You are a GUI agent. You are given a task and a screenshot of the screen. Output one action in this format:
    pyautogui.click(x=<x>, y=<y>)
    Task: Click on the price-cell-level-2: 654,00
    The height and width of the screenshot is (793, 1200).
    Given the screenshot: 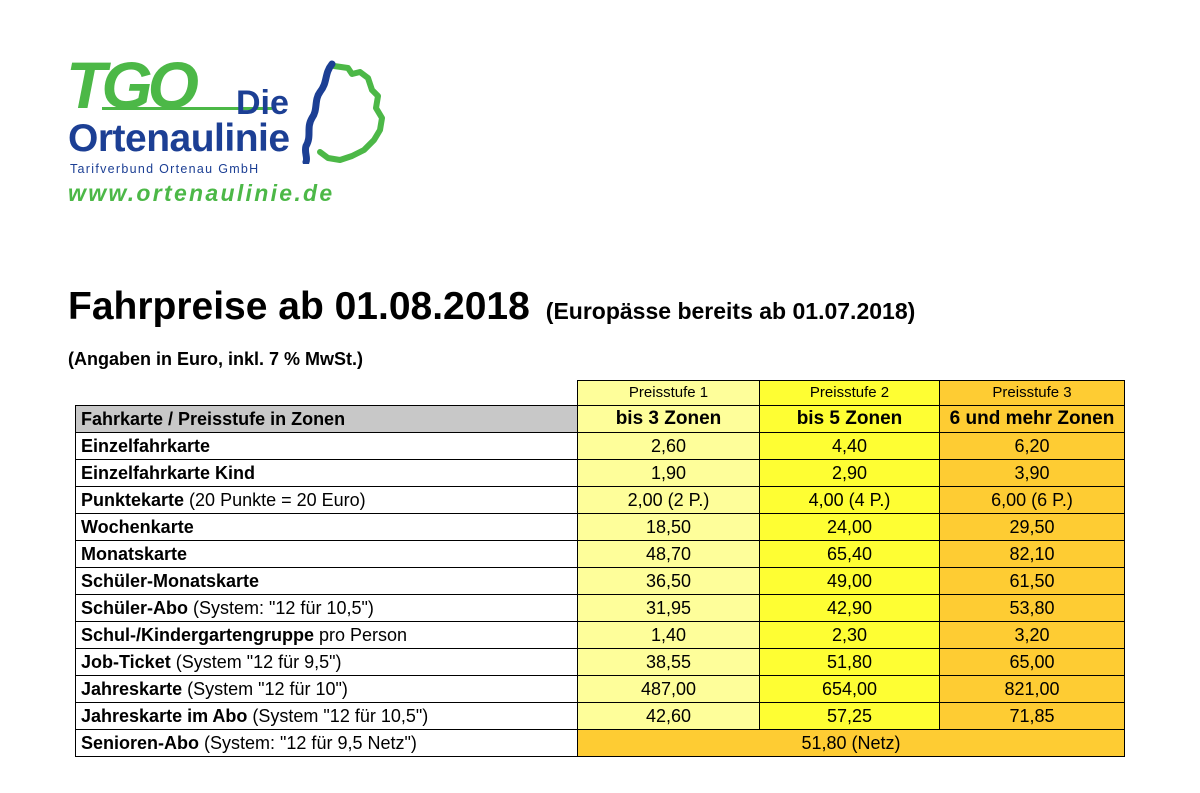 What is the action you would take?
    pyautogui.click(x=849, y=689)
    